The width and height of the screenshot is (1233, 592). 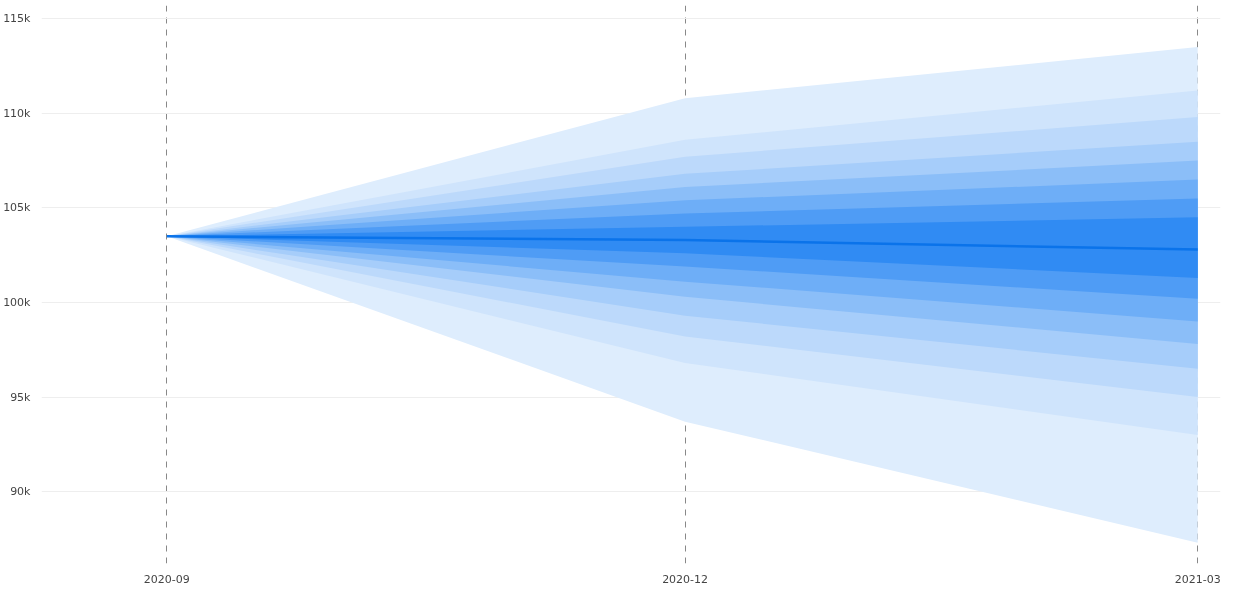 What do you see at coordinates (1197, 579) in the screenshot?
I see `x-tick-label: 2021-03` at bounding box center [1197, 579].